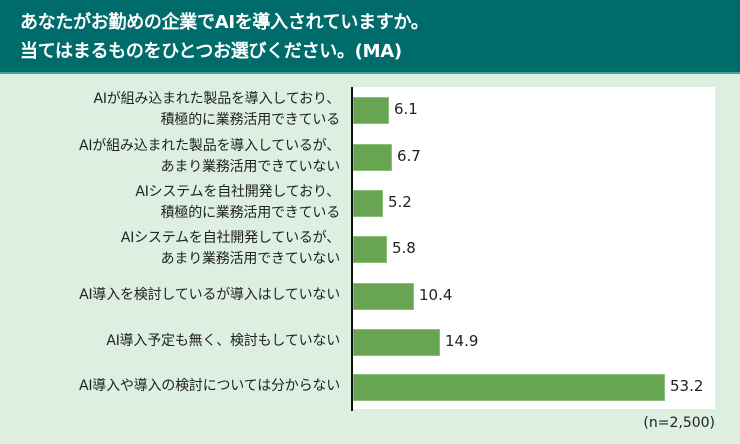 The height and width of the screenshot is (444, 740). Describe the element at coordinates (687, 386) in the screenshot. I see `bar-value-label: 53.2` at that location.